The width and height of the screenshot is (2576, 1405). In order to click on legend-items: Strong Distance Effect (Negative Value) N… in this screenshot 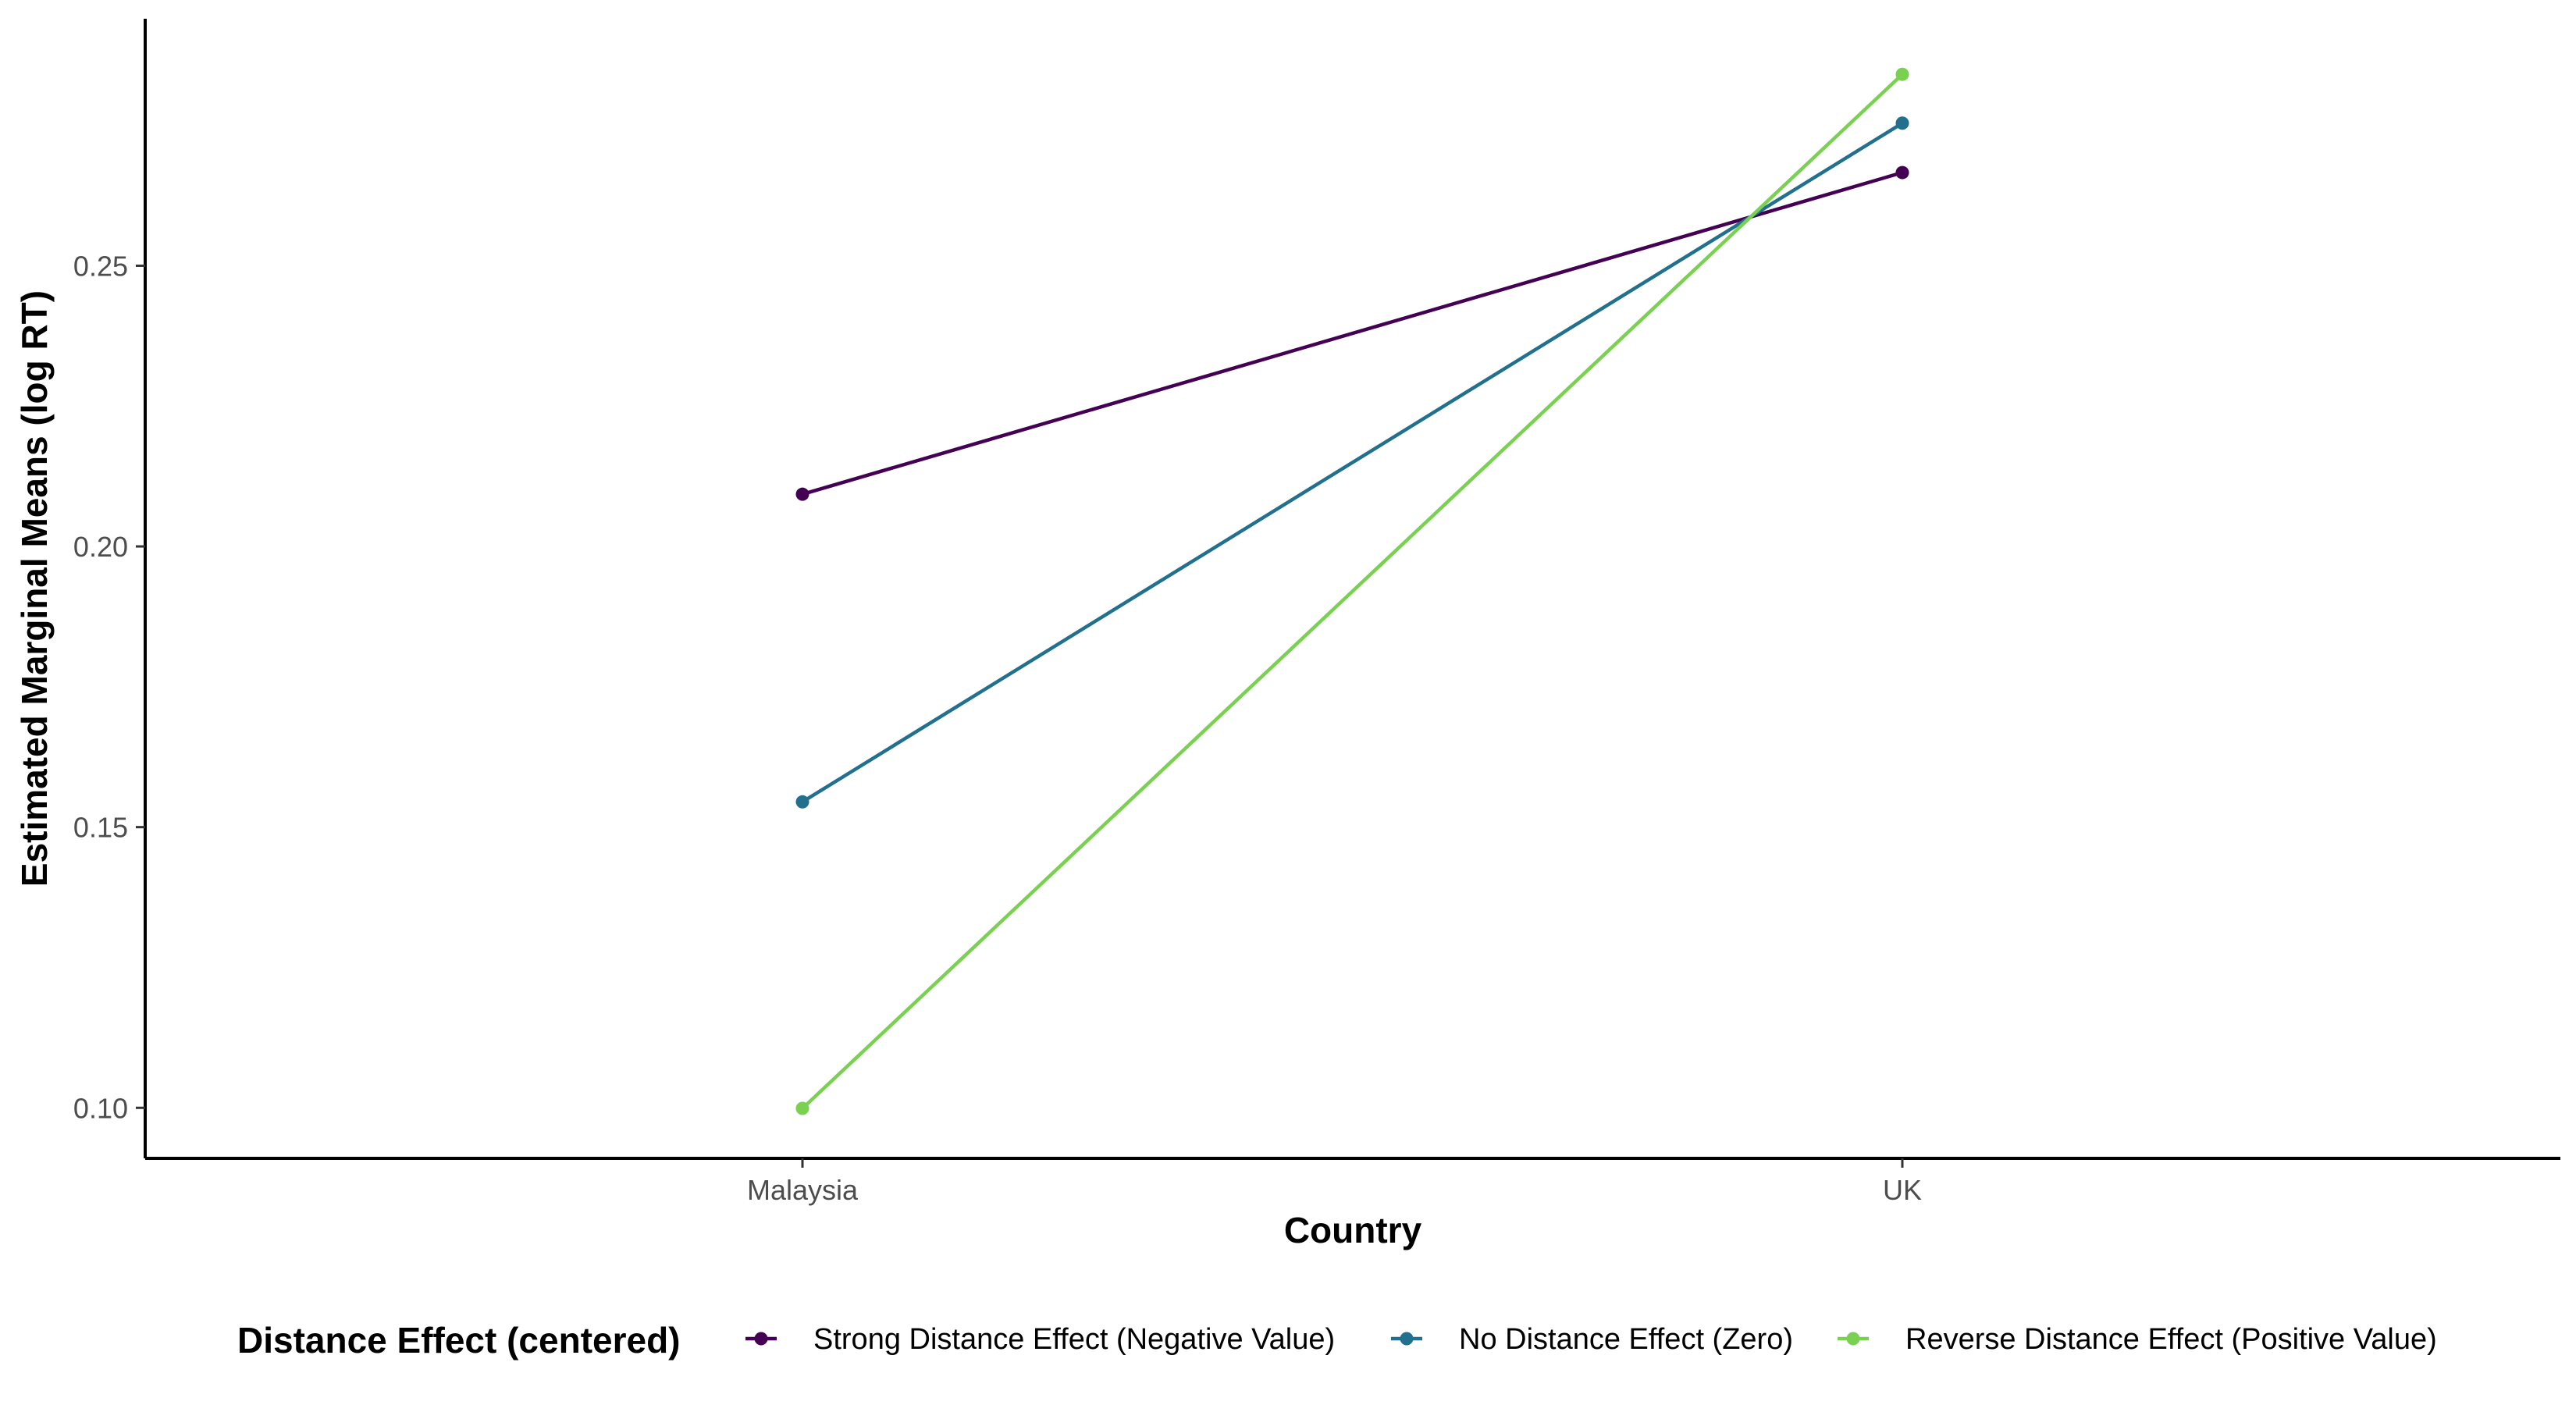, I will do `click(1591, 1340)`.